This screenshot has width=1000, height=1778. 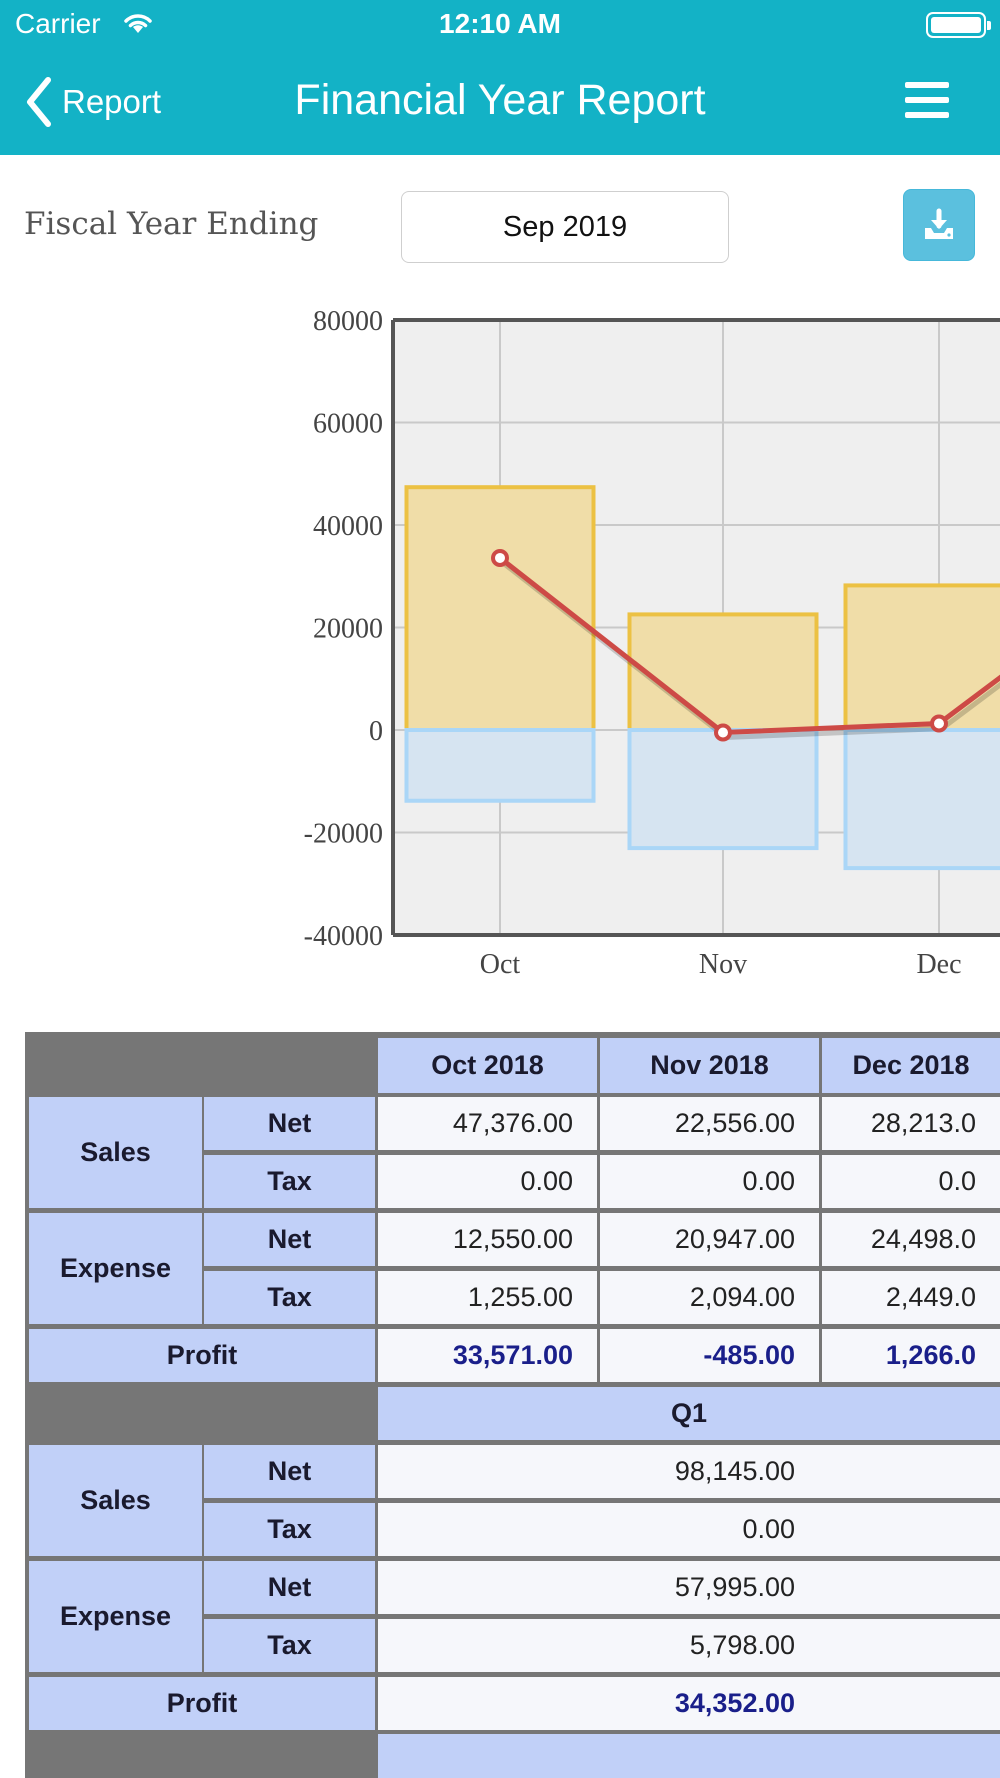 I want to click on download-button, so click(x=939, y=225).